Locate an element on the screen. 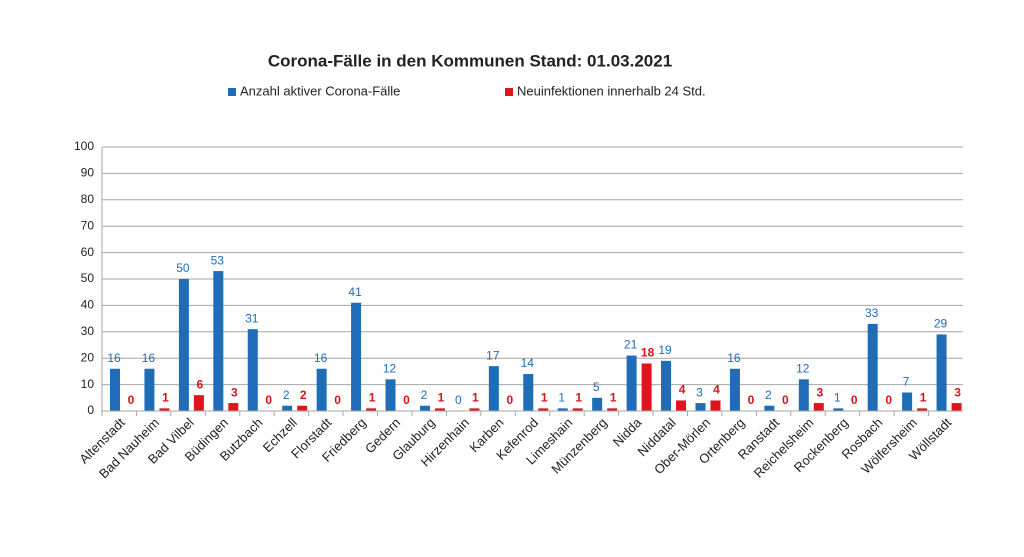 This screenshot has width=1024, height=557. legend-label: Neuinfektionen innerhalb 24 Std. is located at coordinates (611, 90).